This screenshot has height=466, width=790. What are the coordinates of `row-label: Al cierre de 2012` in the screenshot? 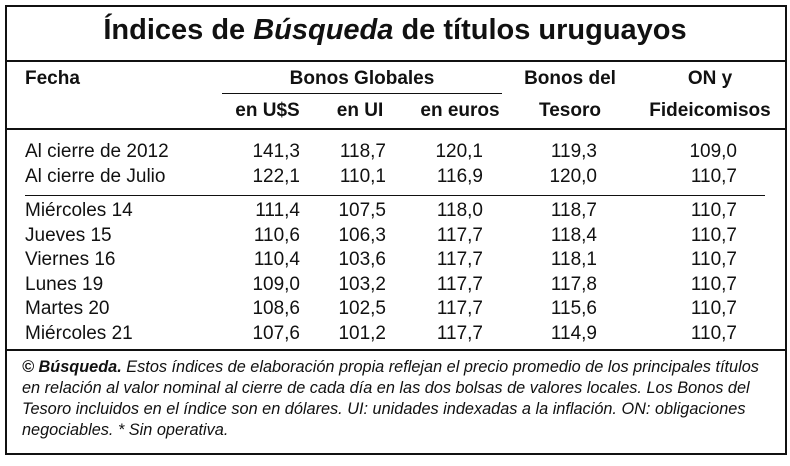 It's located at (97, 151).